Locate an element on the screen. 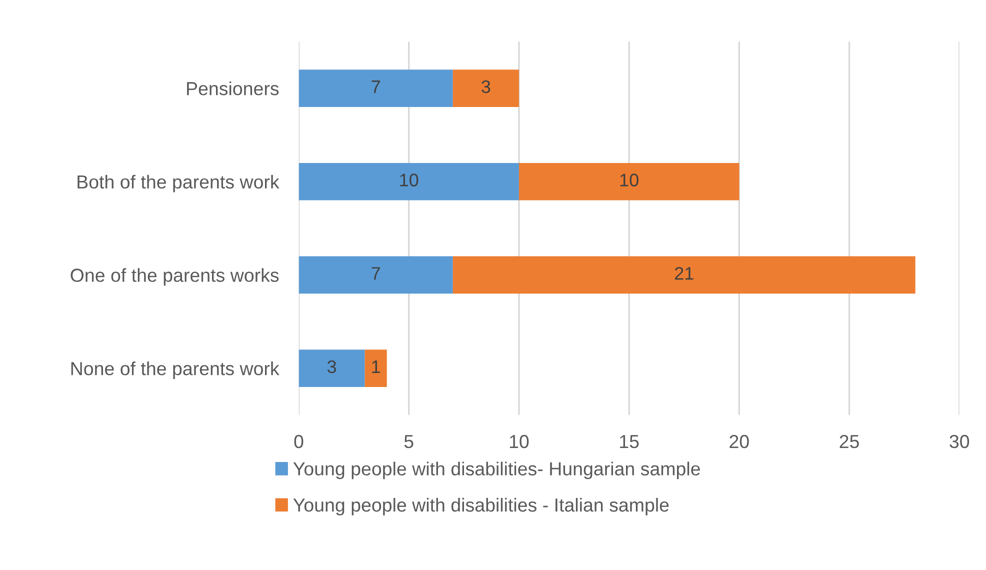 The image size is (986, 570). data-label: 21 is located at coordinates (684, 273).